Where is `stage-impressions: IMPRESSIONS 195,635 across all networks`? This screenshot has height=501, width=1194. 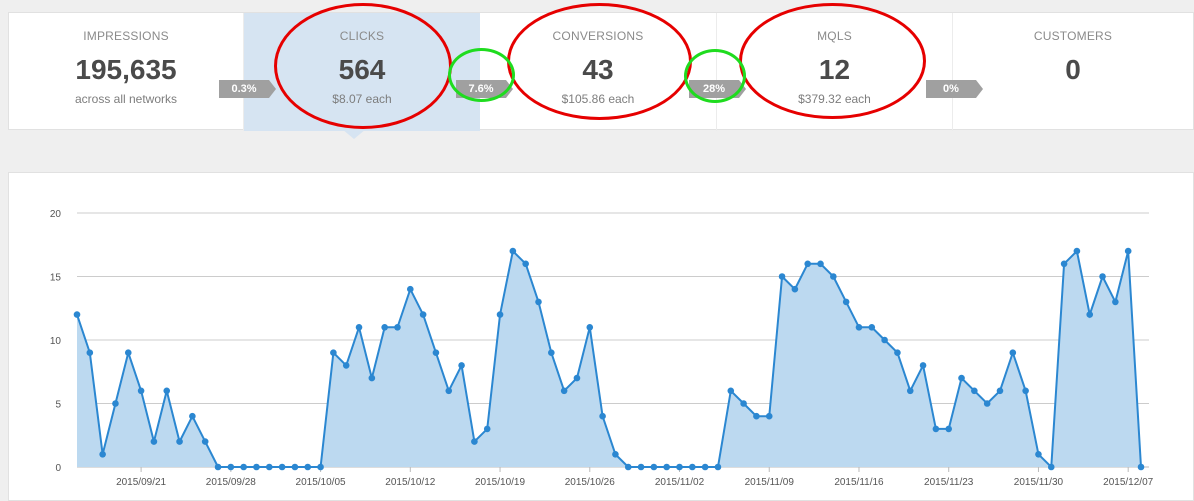
stage-impressions: IMPRESSIONS 195,635 across all networks is located at coordinates (126, 72).